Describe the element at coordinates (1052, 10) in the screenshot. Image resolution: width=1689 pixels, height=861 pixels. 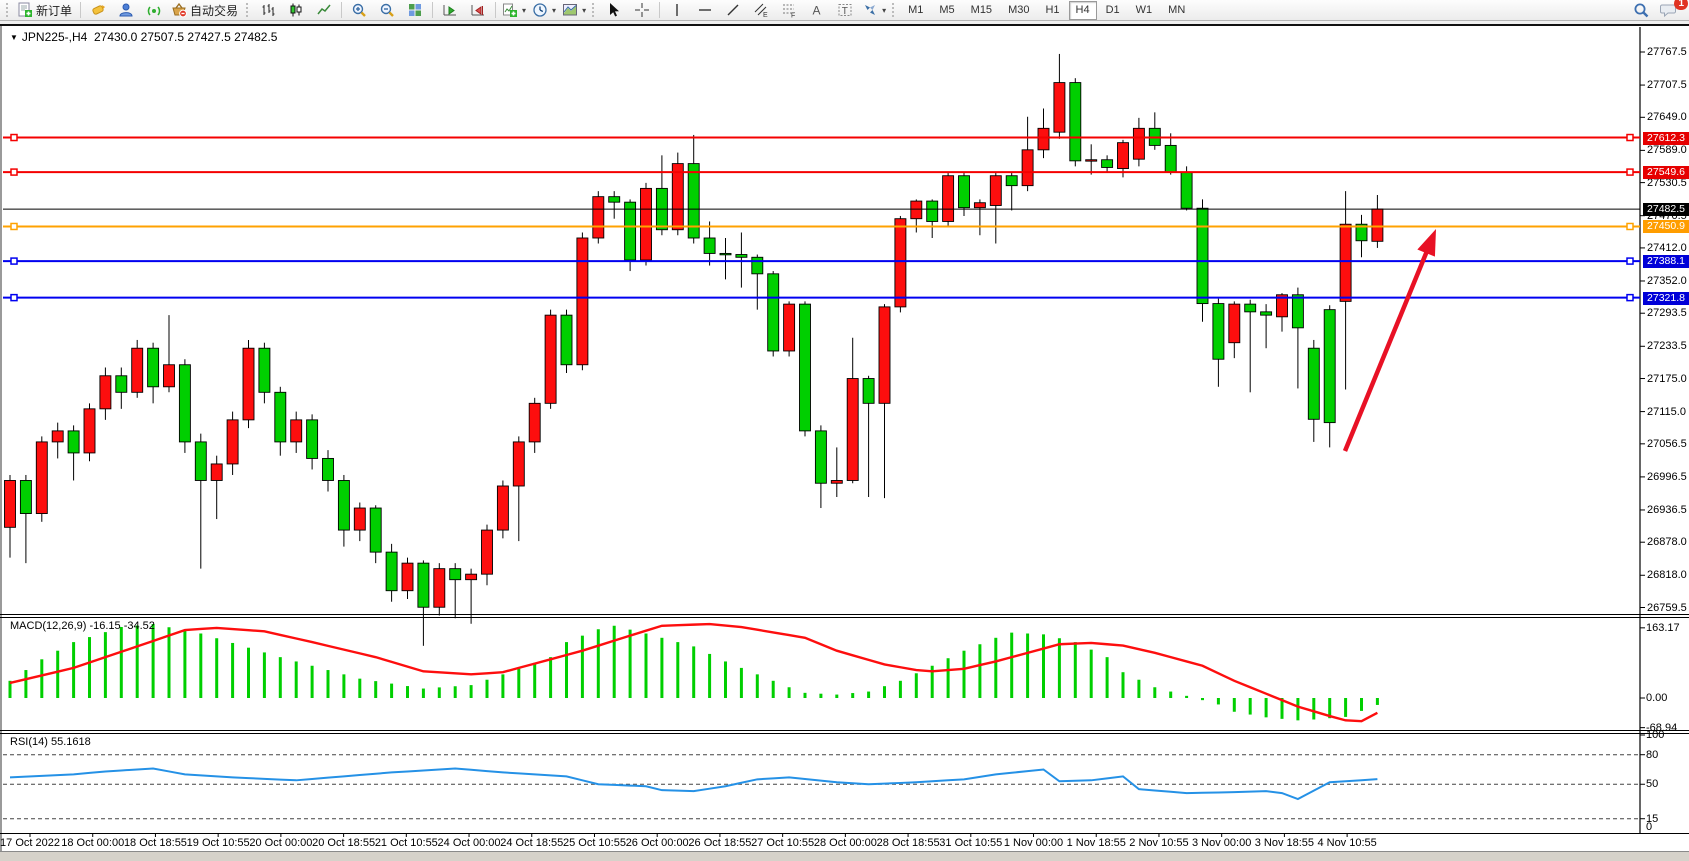
I see `timeframe-button-H1: H1` at that location.